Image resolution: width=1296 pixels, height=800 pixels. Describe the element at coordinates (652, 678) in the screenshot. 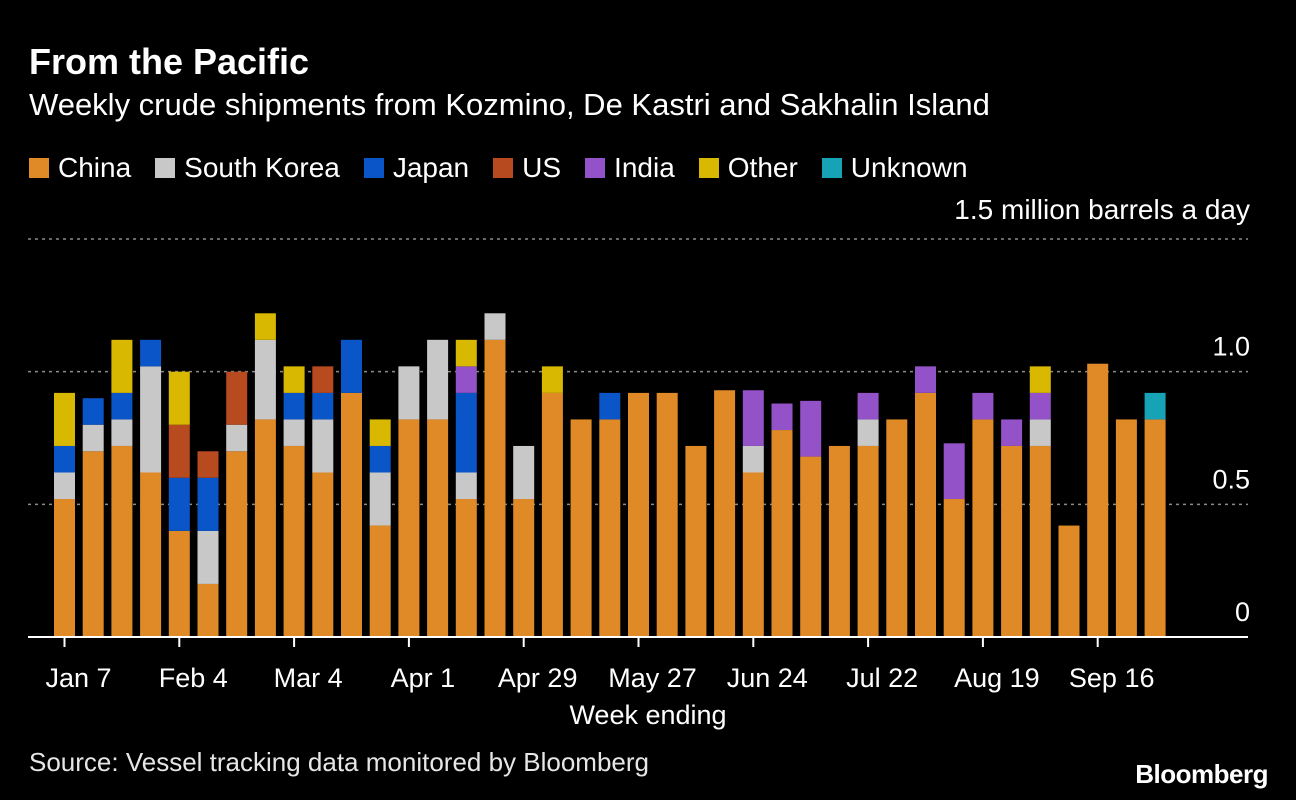

I see `x-tick-label: May 27` at that location.